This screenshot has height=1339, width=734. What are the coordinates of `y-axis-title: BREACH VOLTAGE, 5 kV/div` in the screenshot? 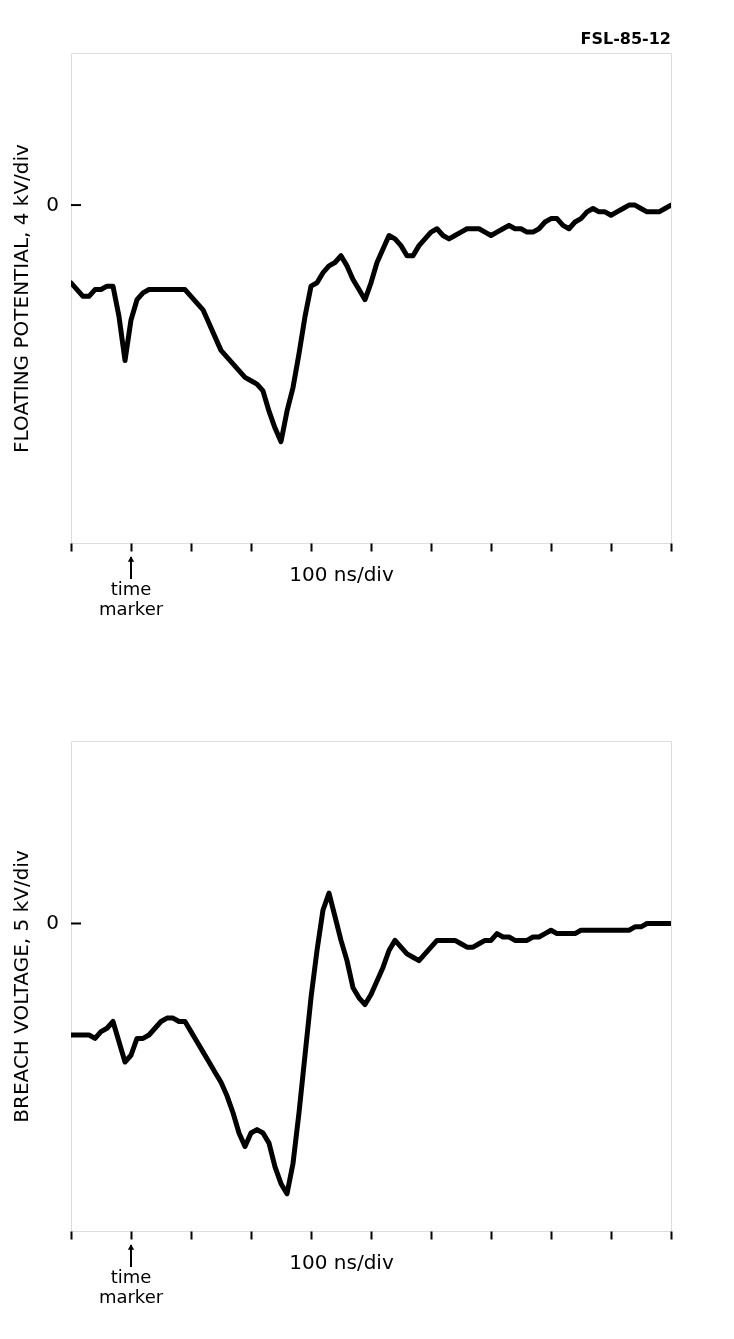 It's located at (20, 986).